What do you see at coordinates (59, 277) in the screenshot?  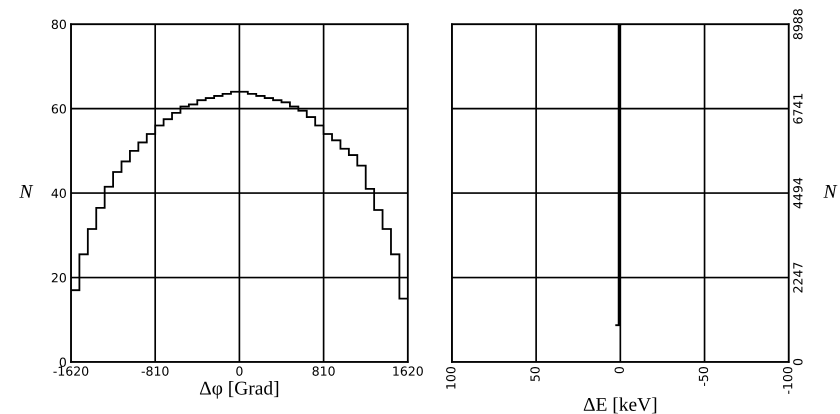 I see `y-tick-label: 20` at bounding box center [59, 277].